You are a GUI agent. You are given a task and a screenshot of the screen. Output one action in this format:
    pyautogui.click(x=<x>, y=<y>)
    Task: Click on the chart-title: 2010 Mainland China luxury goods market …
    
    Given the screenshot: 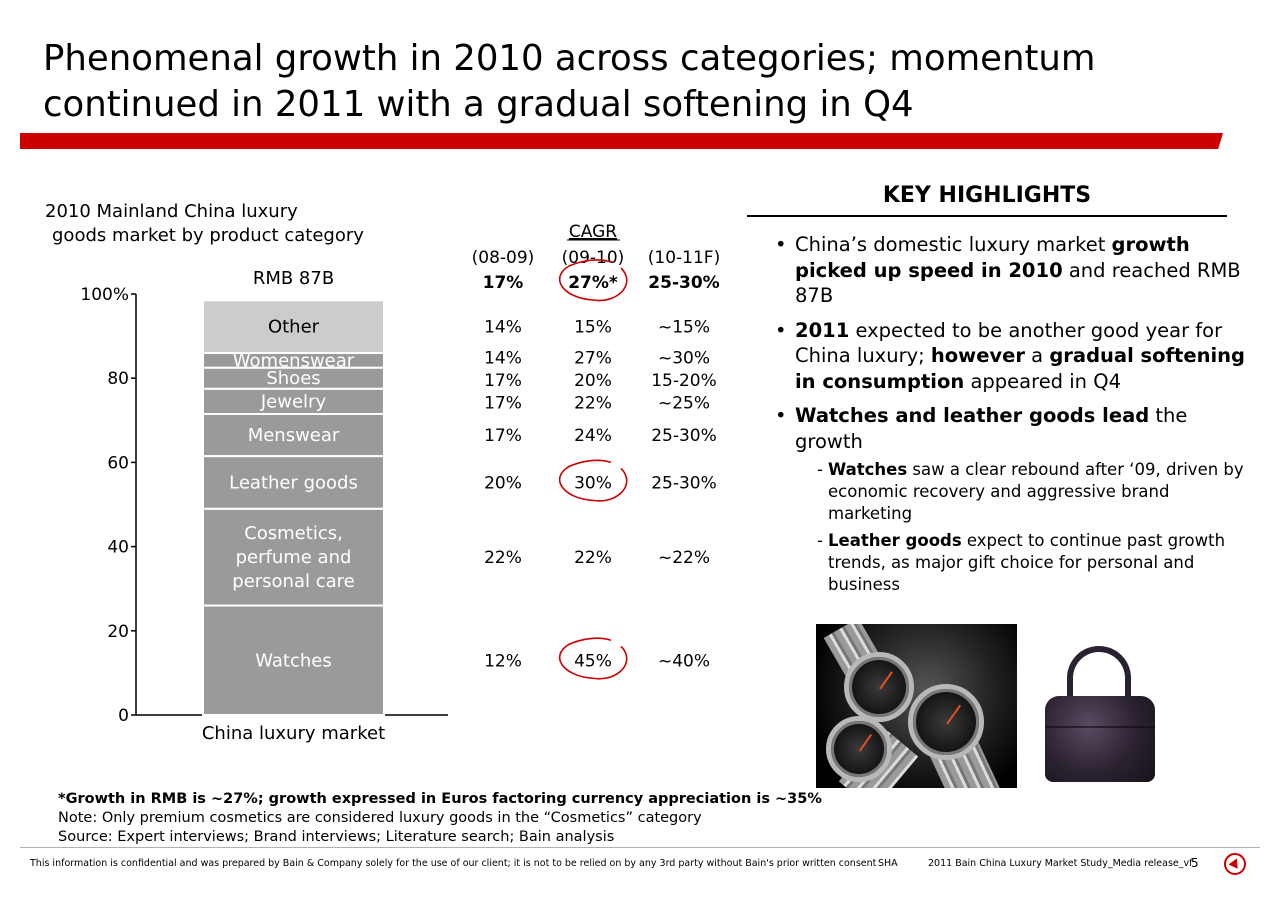 What is the action you would take?
    pyautogui.click(x=204, y=224)
    